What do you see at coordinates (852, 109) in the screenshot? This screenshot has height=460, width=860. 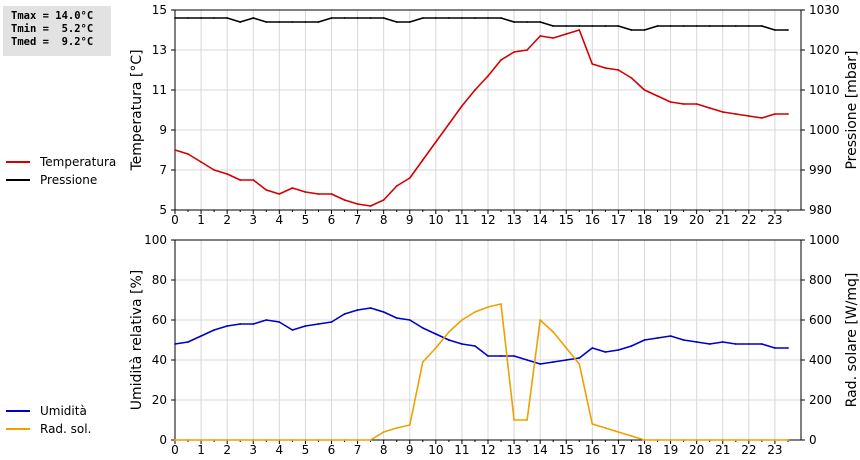 I see `y2-axis-title: Pressione [mbar]` at bounding box center [852, 109].